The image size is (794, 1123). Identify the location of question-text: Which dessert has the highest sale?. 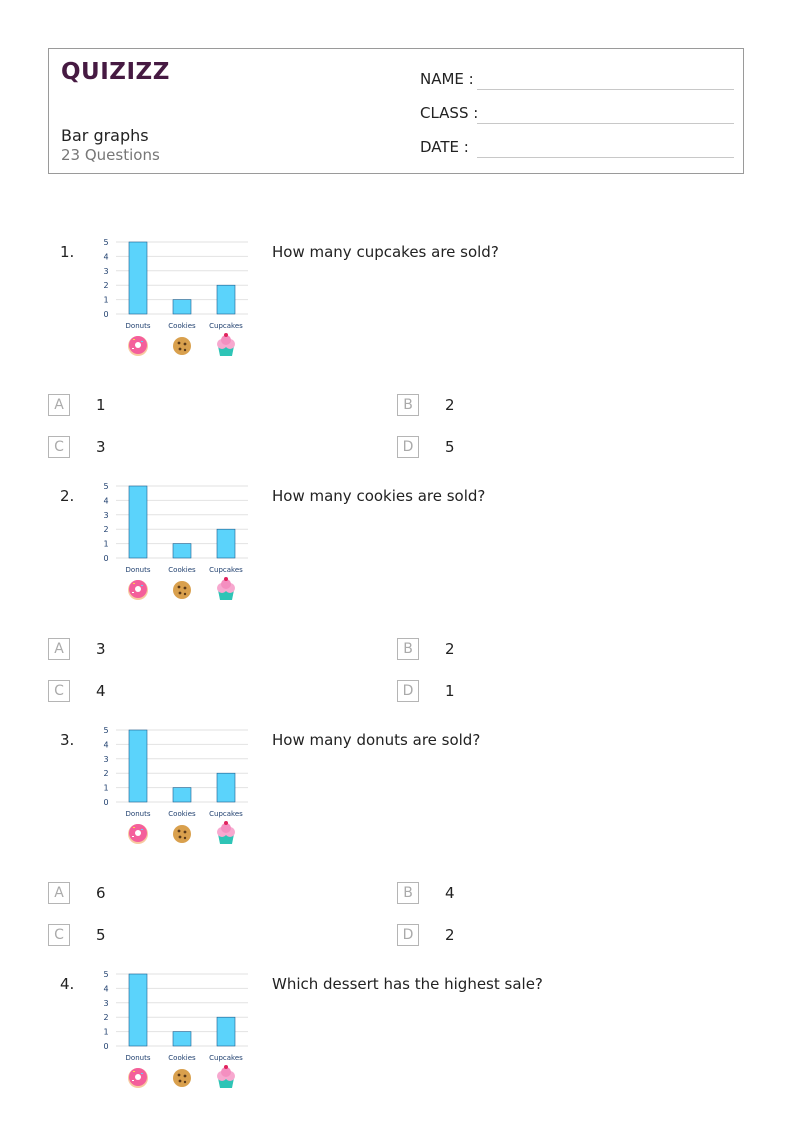
(407, 984).